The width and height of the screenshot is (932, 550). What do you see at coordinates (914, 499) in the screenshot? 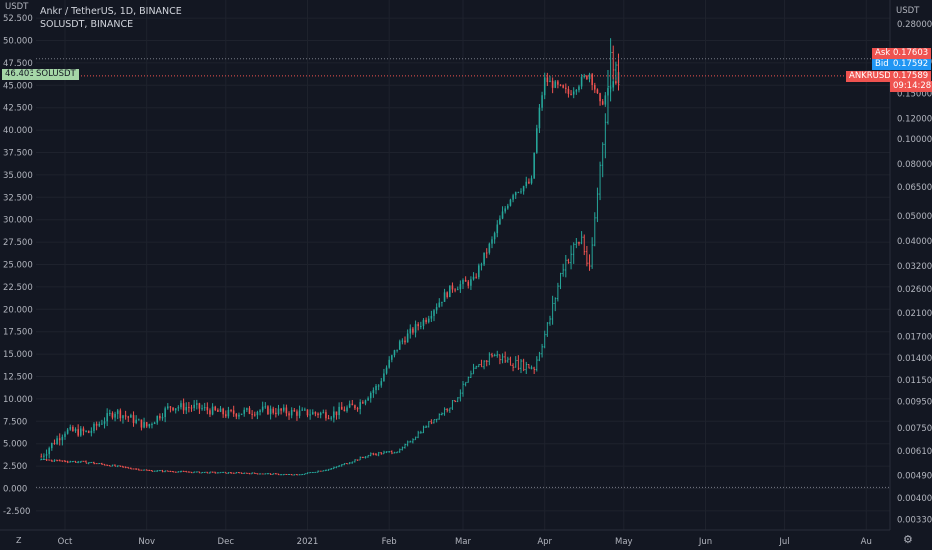
I see `right-axis-tick: 0.00400` at bounding box center [914, 499].